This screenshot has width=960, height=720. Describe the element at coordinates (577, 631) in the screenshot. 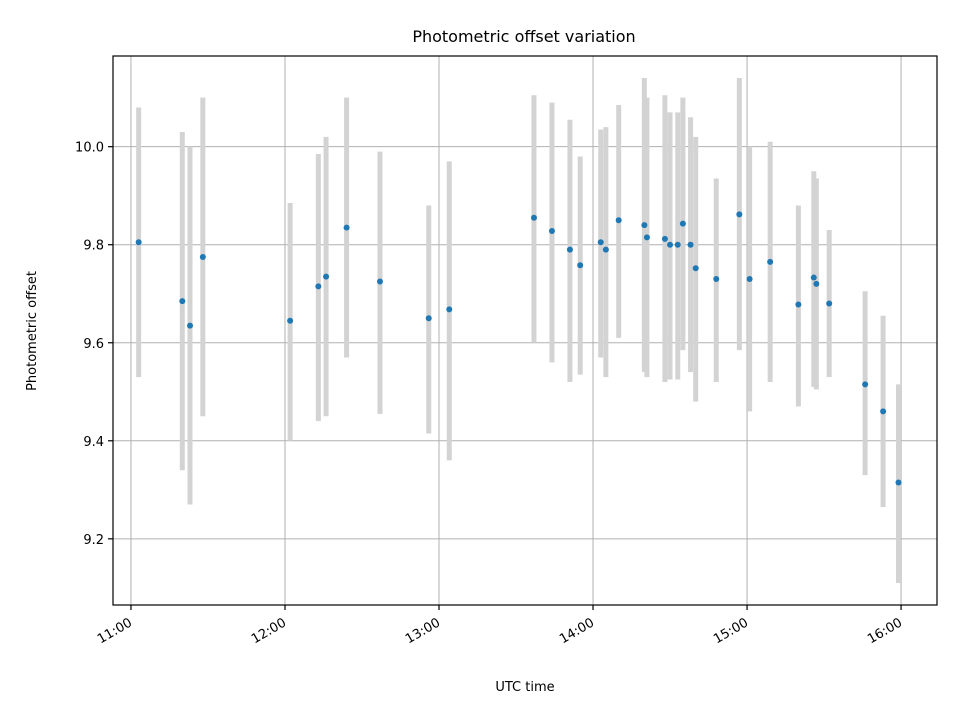

I see `x-tick-label: 14:00` at that location.